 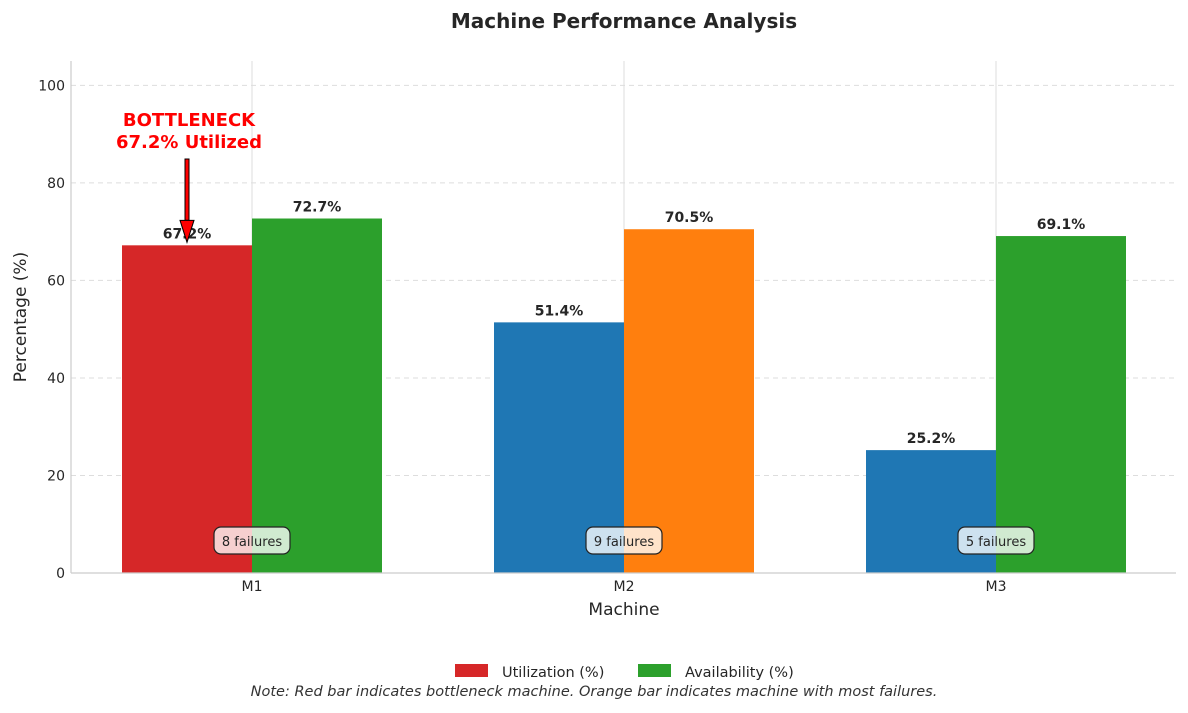 I want to click on failure-badge-label: 8 failures, so click(x=252, y=542).